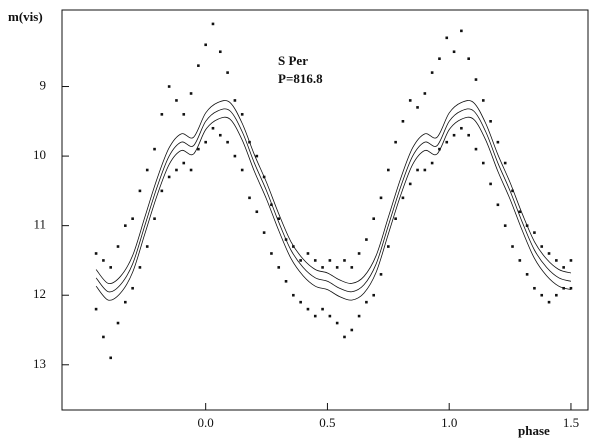 This screenshot has height=439, width=591. What do you see at coordinates (39, 363) in the screenshot?
I see `y-tick-label: 13` at bounding box center [39, 363].